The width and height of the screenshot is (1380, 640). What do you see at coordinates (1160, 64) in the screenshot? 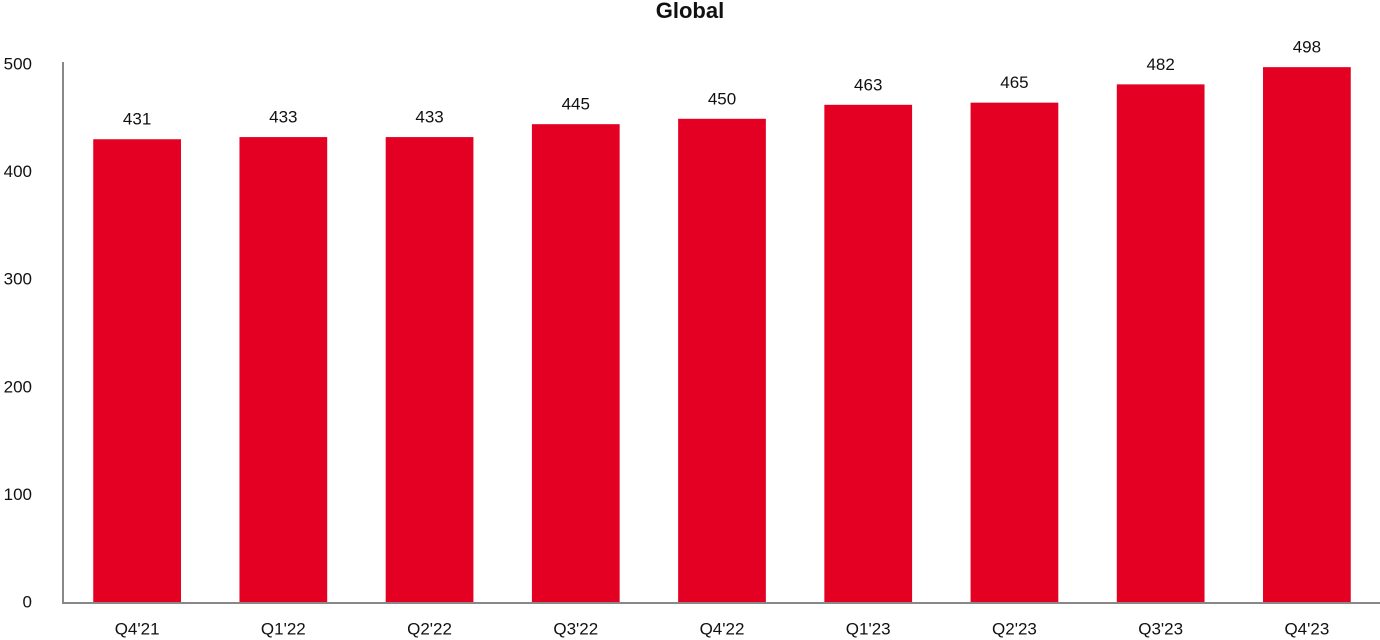
I see `value-label: 482` at bounding box center [1160, 64].